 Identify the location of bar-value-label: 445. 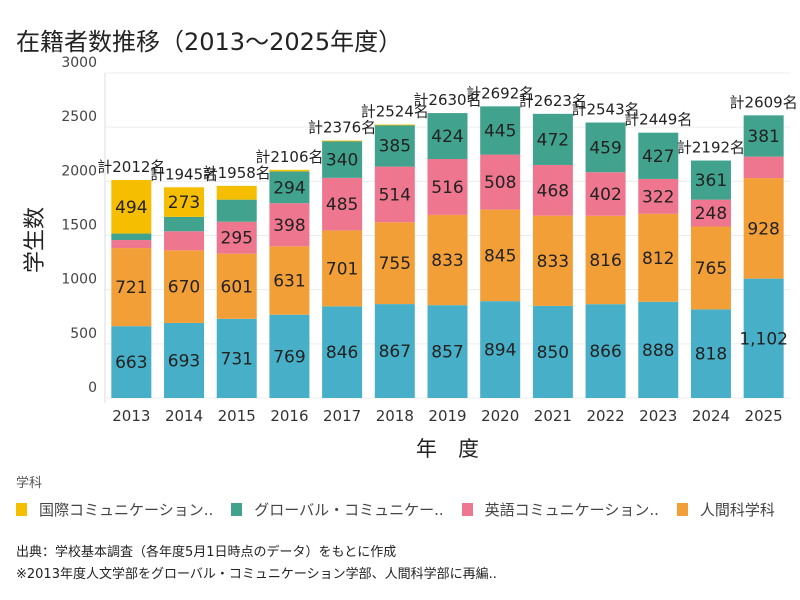
(500, 131).